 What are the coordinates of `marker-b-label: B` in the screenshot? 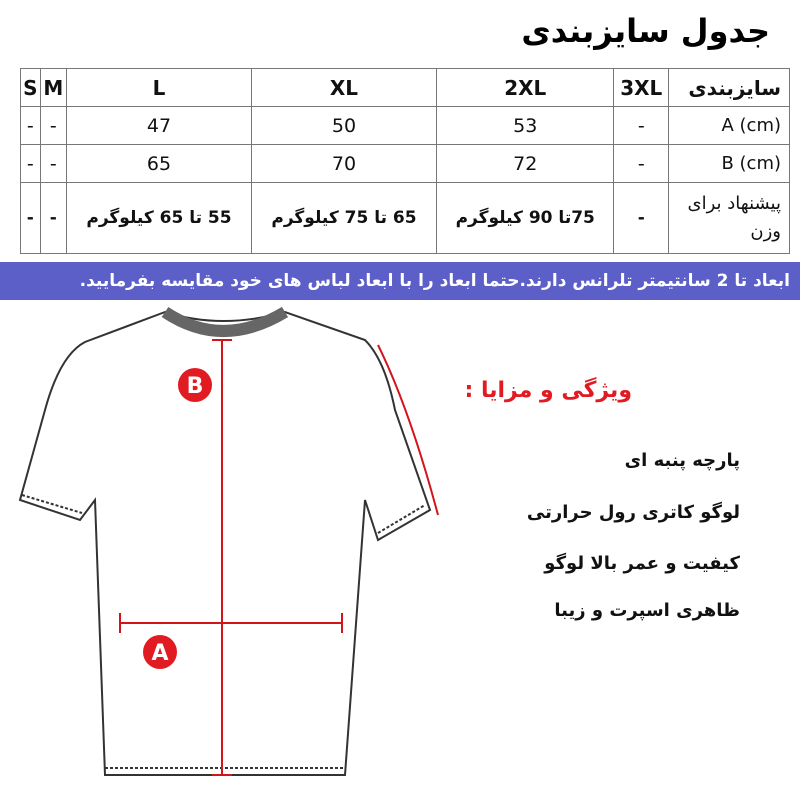 It's located at (195, 386).